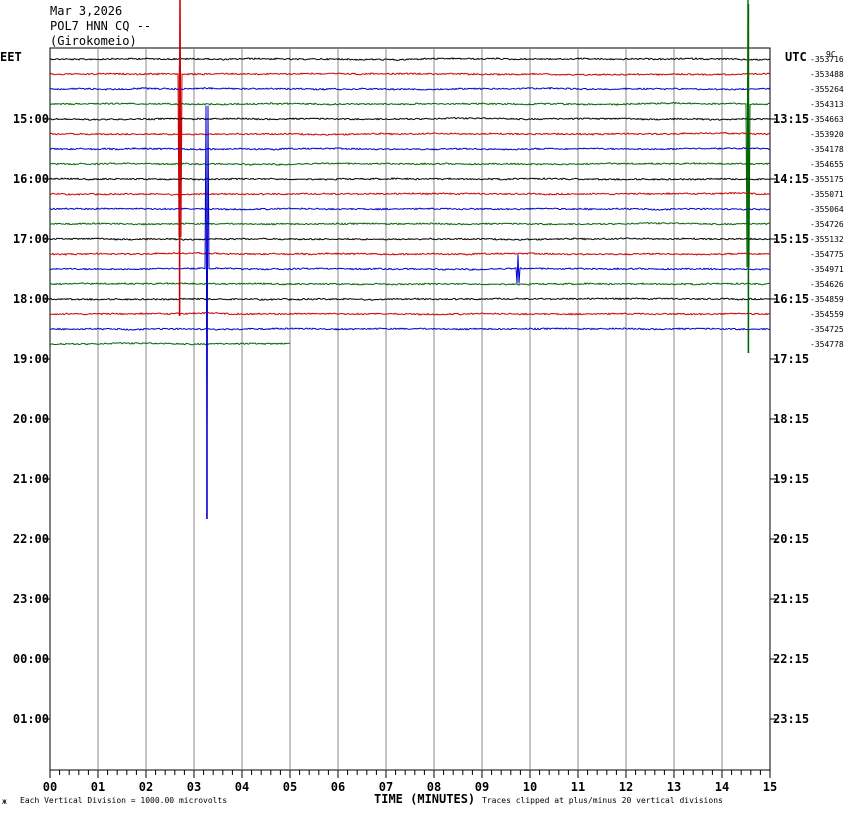 This screenshot has height=814, width=850. I want to click on trace-offset-label: -353488, so click(827, 74).